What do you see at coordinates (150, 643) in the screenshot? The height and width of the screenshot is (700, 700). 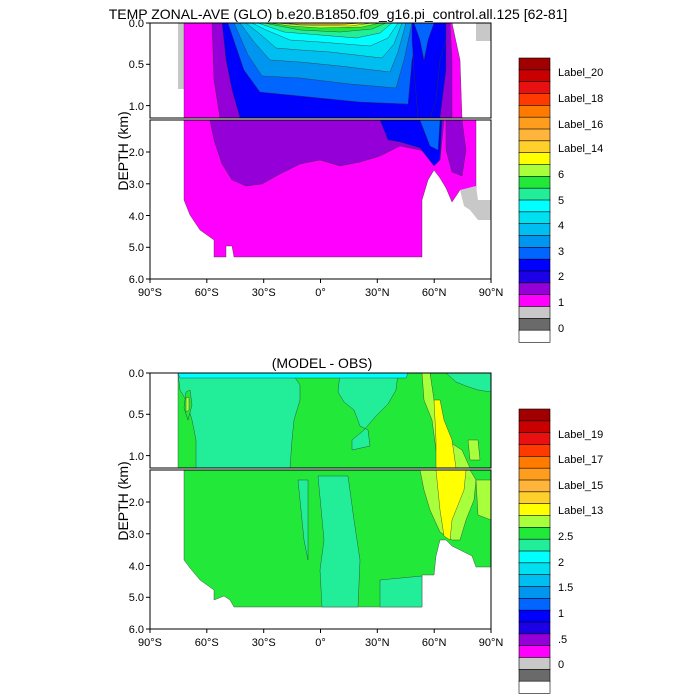 I see `p2-x-tick-label-0: 90°S` at bounding box center [150, 643].